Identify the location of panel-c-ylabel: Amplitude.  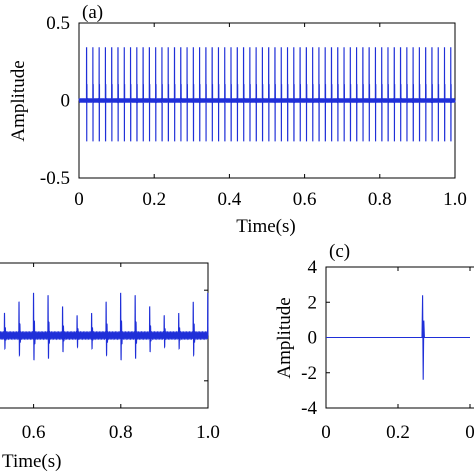
(284, 337).